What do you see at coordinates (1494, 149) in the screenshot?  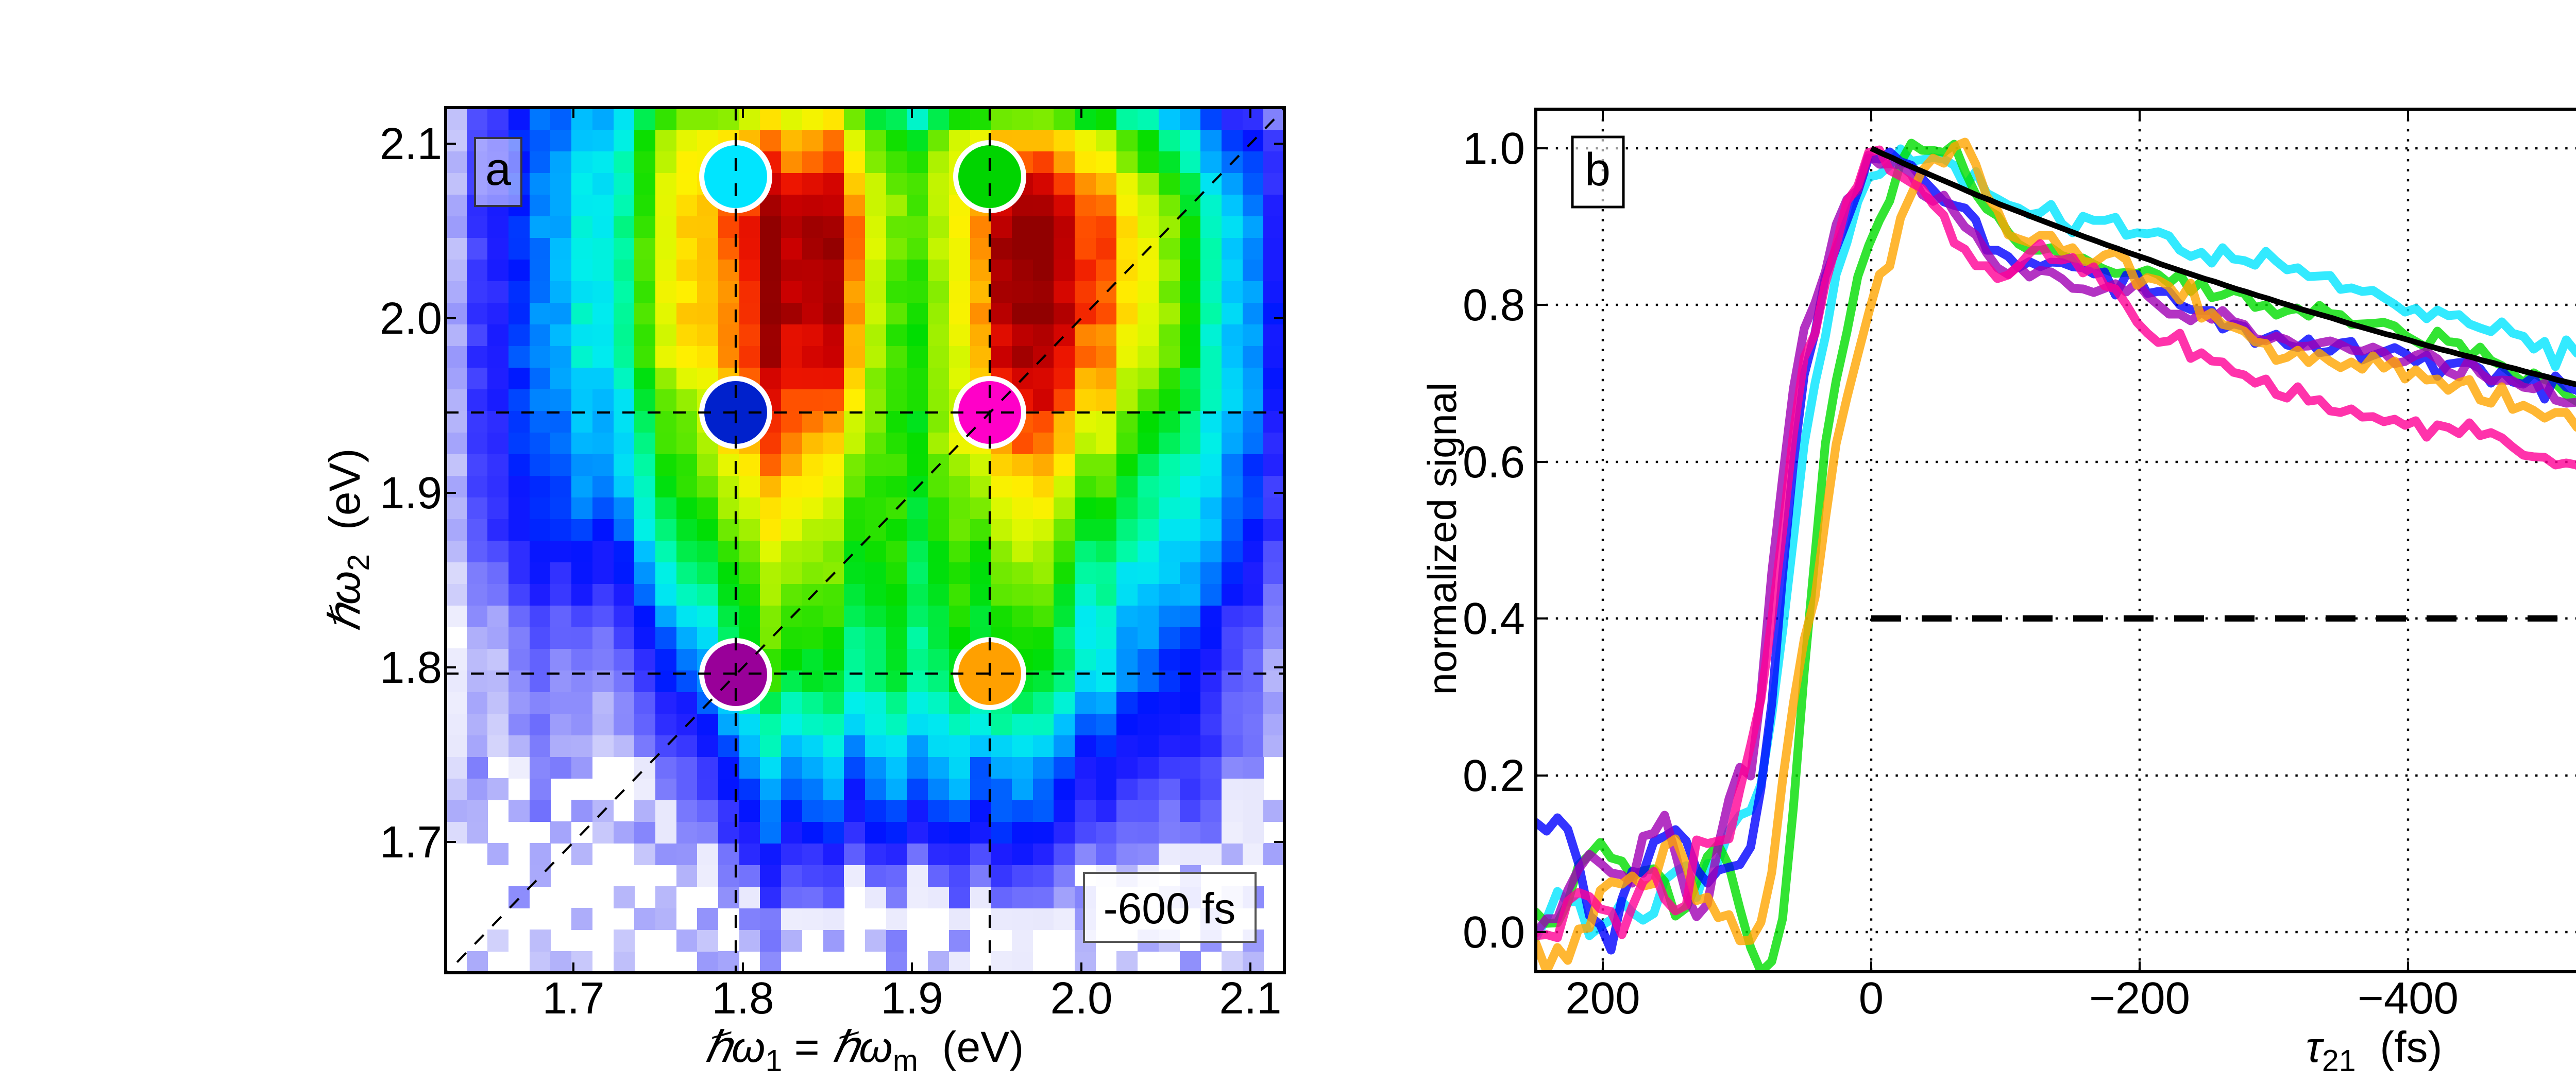 I see `svg-text: 1.0` at bounding box center [1494, 149].